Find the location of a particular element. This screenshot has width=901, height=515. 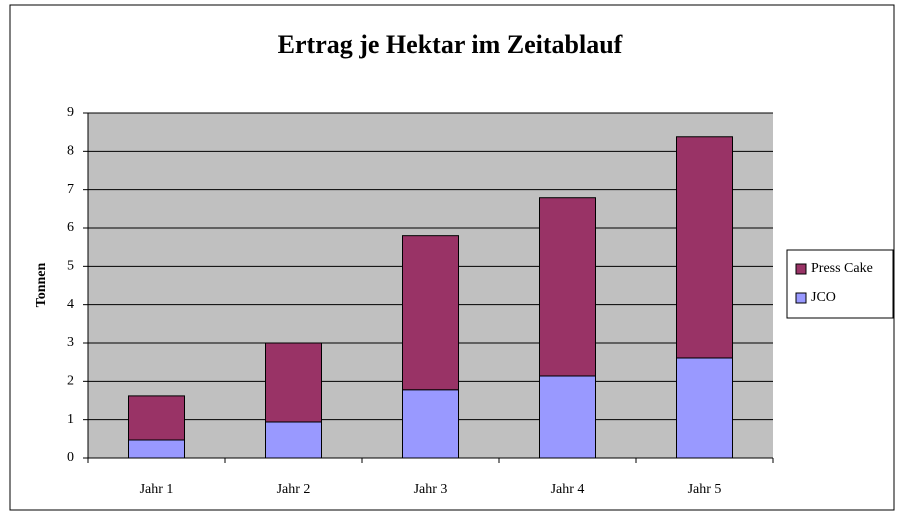

legend-label: JCO is located at coordinates (823, 297).